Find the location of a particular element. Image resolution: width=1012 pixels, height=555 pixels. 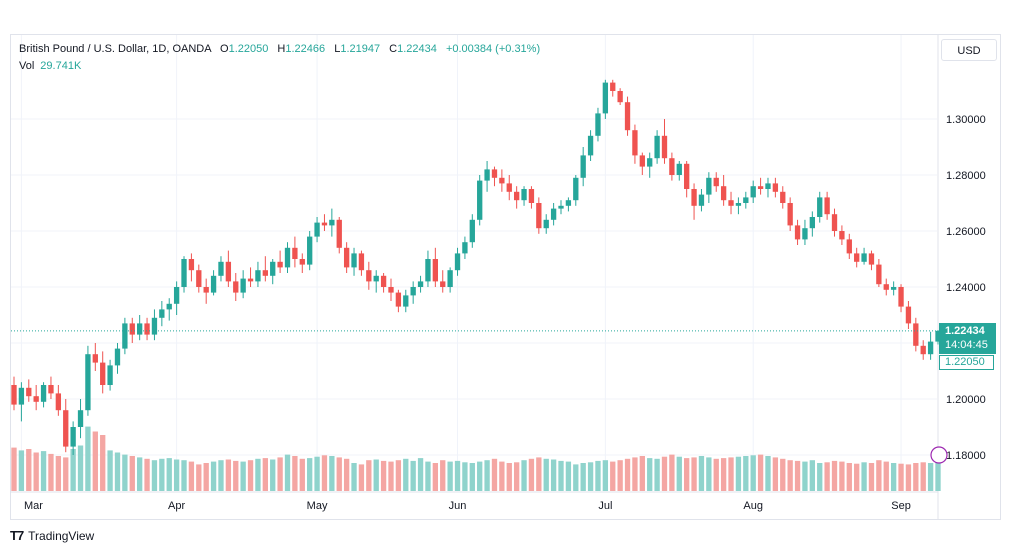

symbol-title: British Pound / U.S. Dollar, 1D, OANDA is located at coordinates (115, 49).